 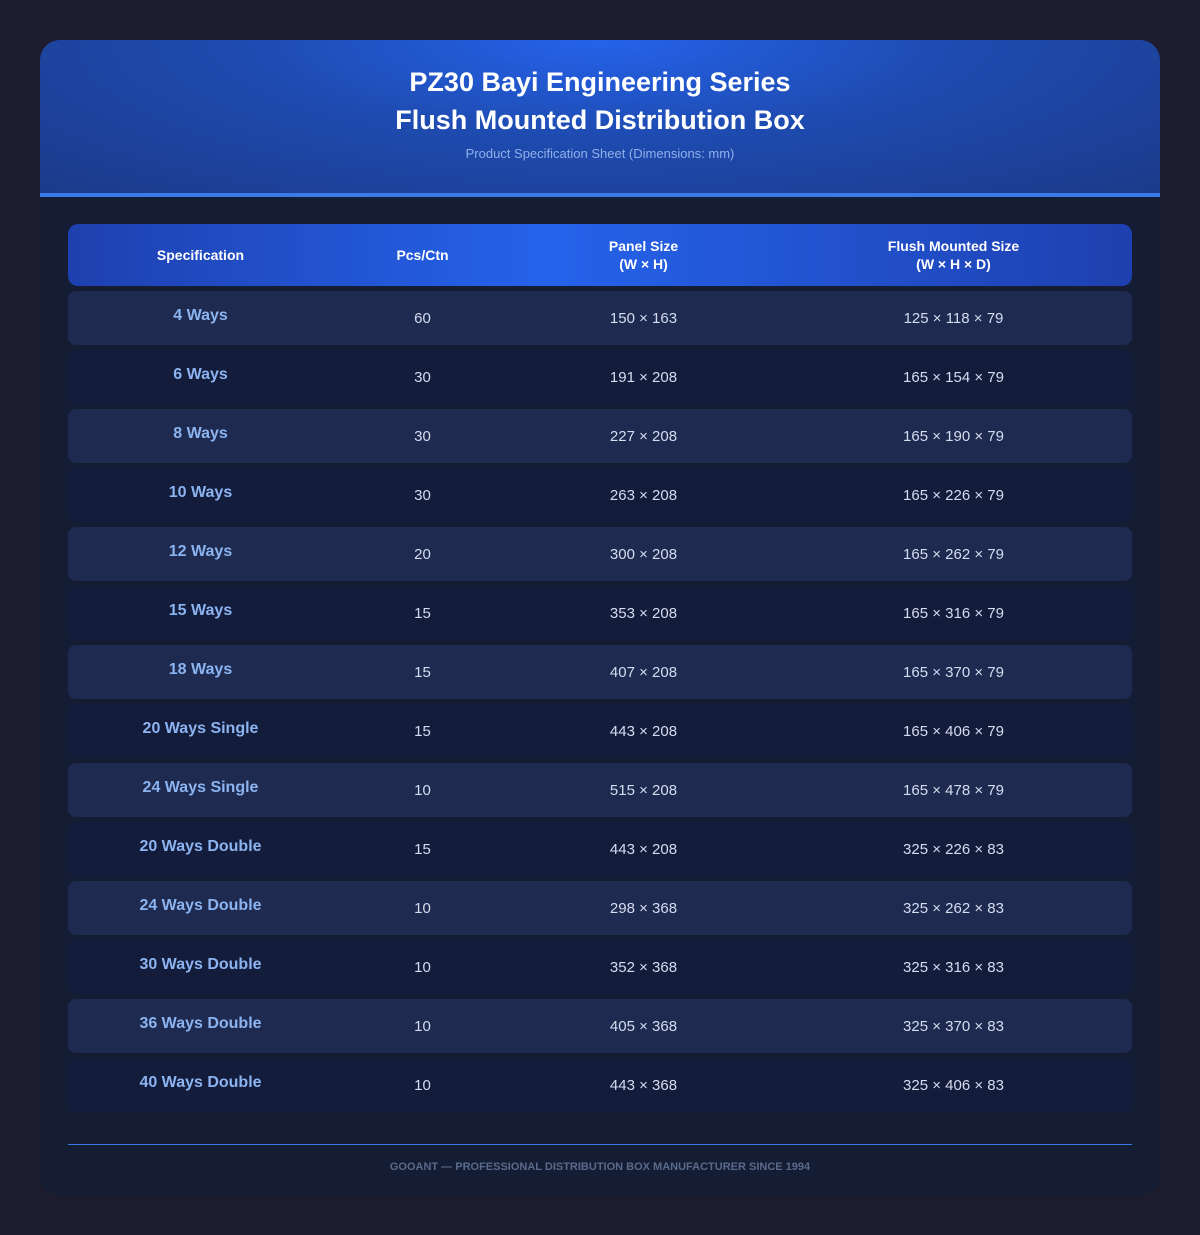 What do you see at coordinates (953, 554) in the screenshot?
I see `cell: 165 × 262 × 79` at bounding box center [953, 554].